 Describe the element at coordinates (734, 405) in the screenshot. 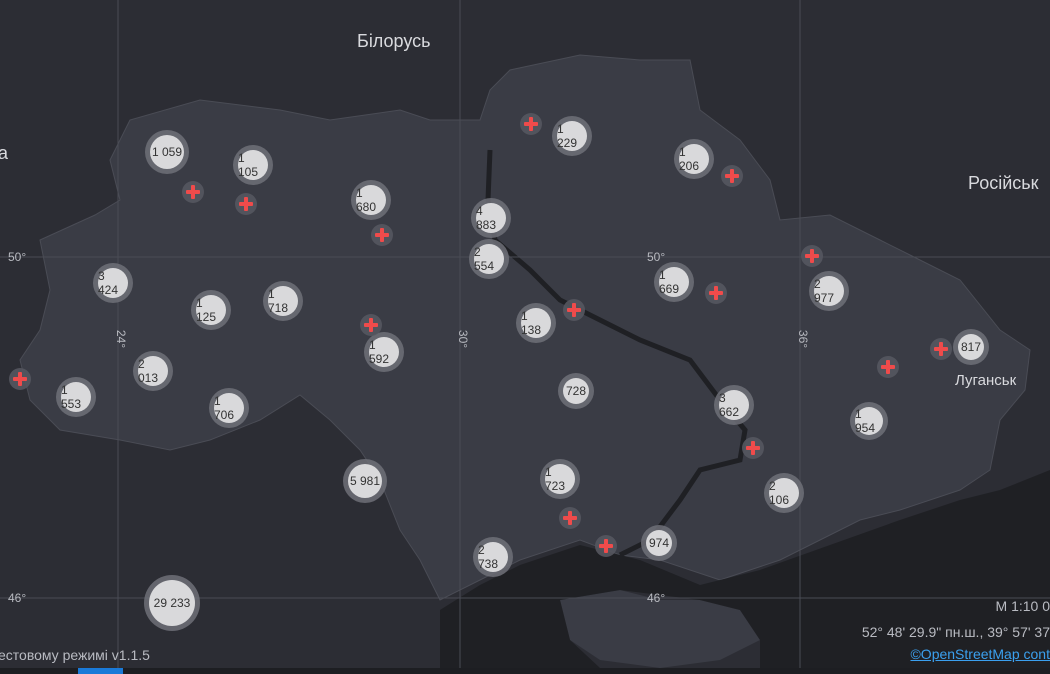

I see `case-cluster: 3 662` at that location.